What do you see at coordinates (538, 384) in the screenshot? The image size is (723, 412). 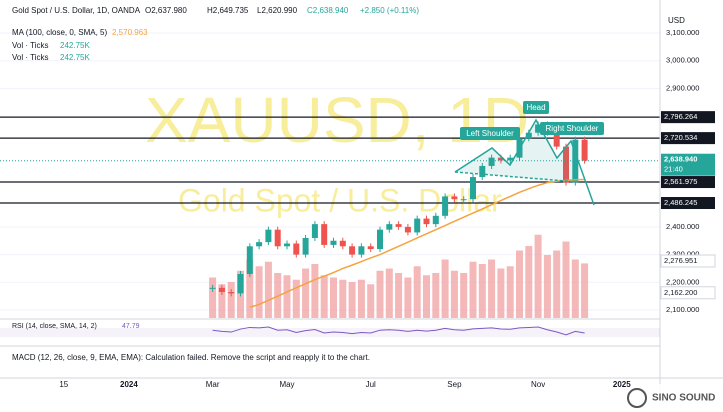 I see `x-tick-label: Nov` at bounding box center [538, 384].